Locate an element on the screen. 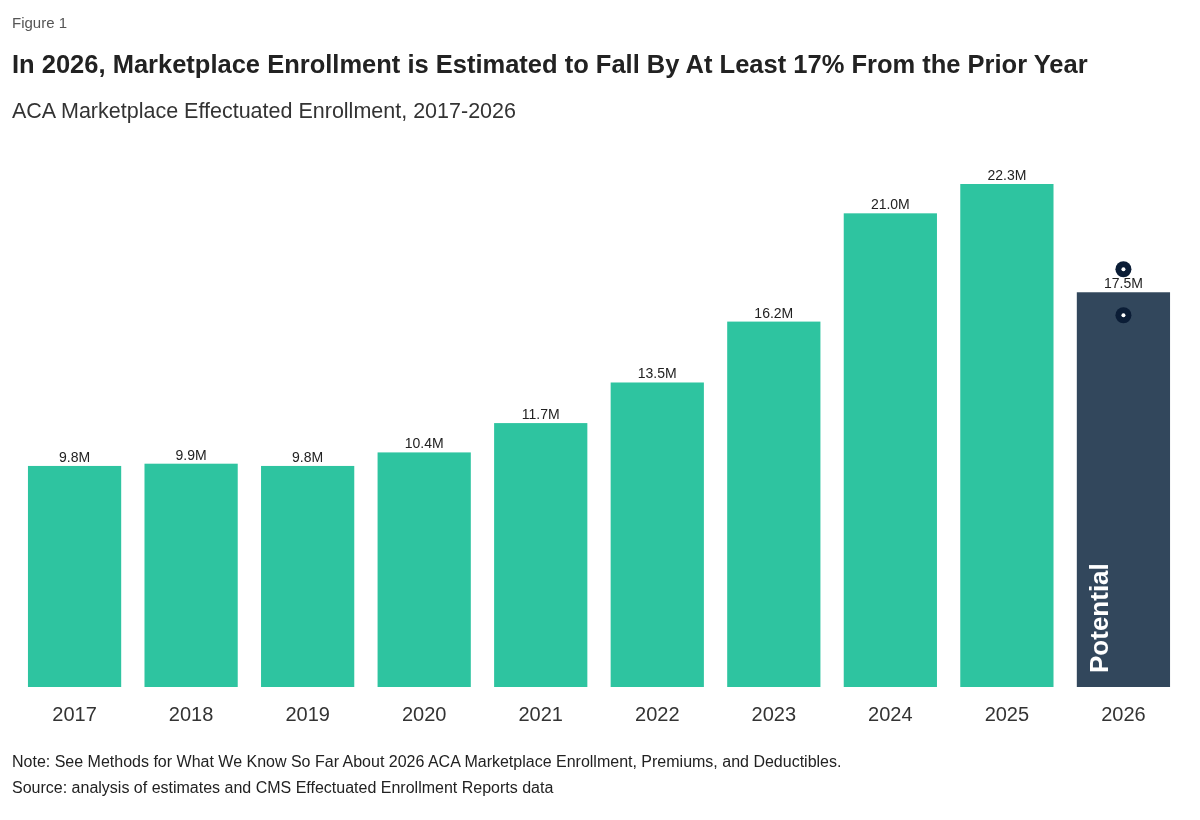  x-tick-label: 2017 is located at coordinates (74, 714).